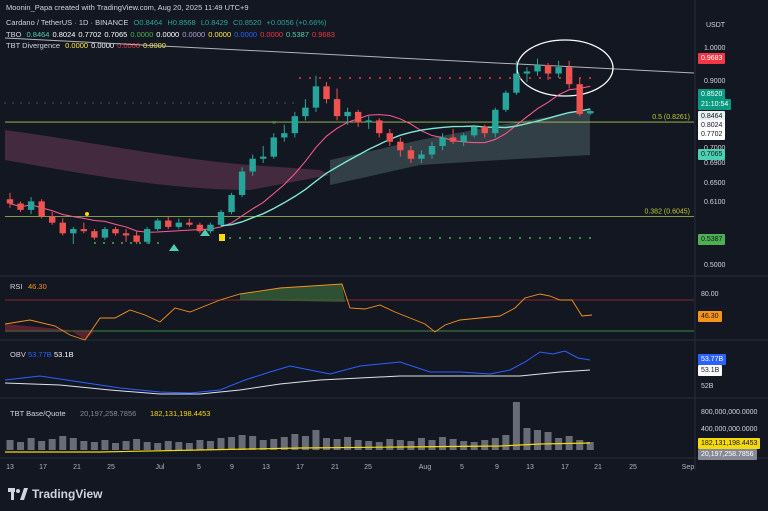 The image size is (768, 511). Describe the element at coordinates (90, 34) in the screenshot. I see `tbo-value: 0.7702` at that location.